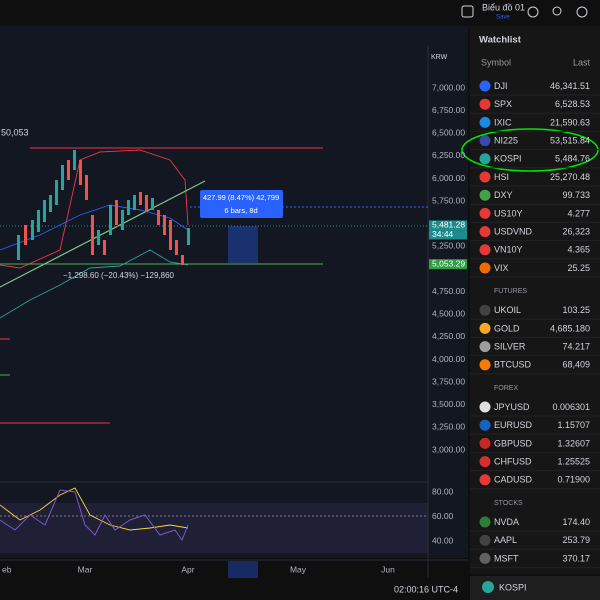 The image size is (600, 600). What do you see at coordinates (557, 11) in the screenshot?
I see `search-icon` at bounding box center [557, 11].